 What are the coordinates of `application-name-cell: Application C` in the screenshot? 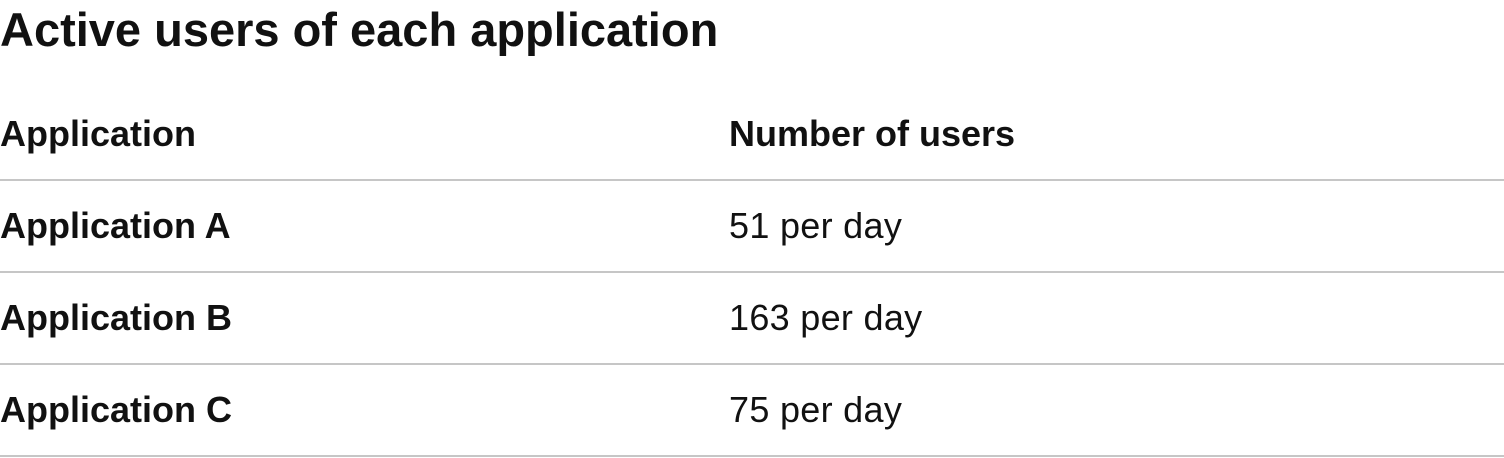 It's located at (364, 410).